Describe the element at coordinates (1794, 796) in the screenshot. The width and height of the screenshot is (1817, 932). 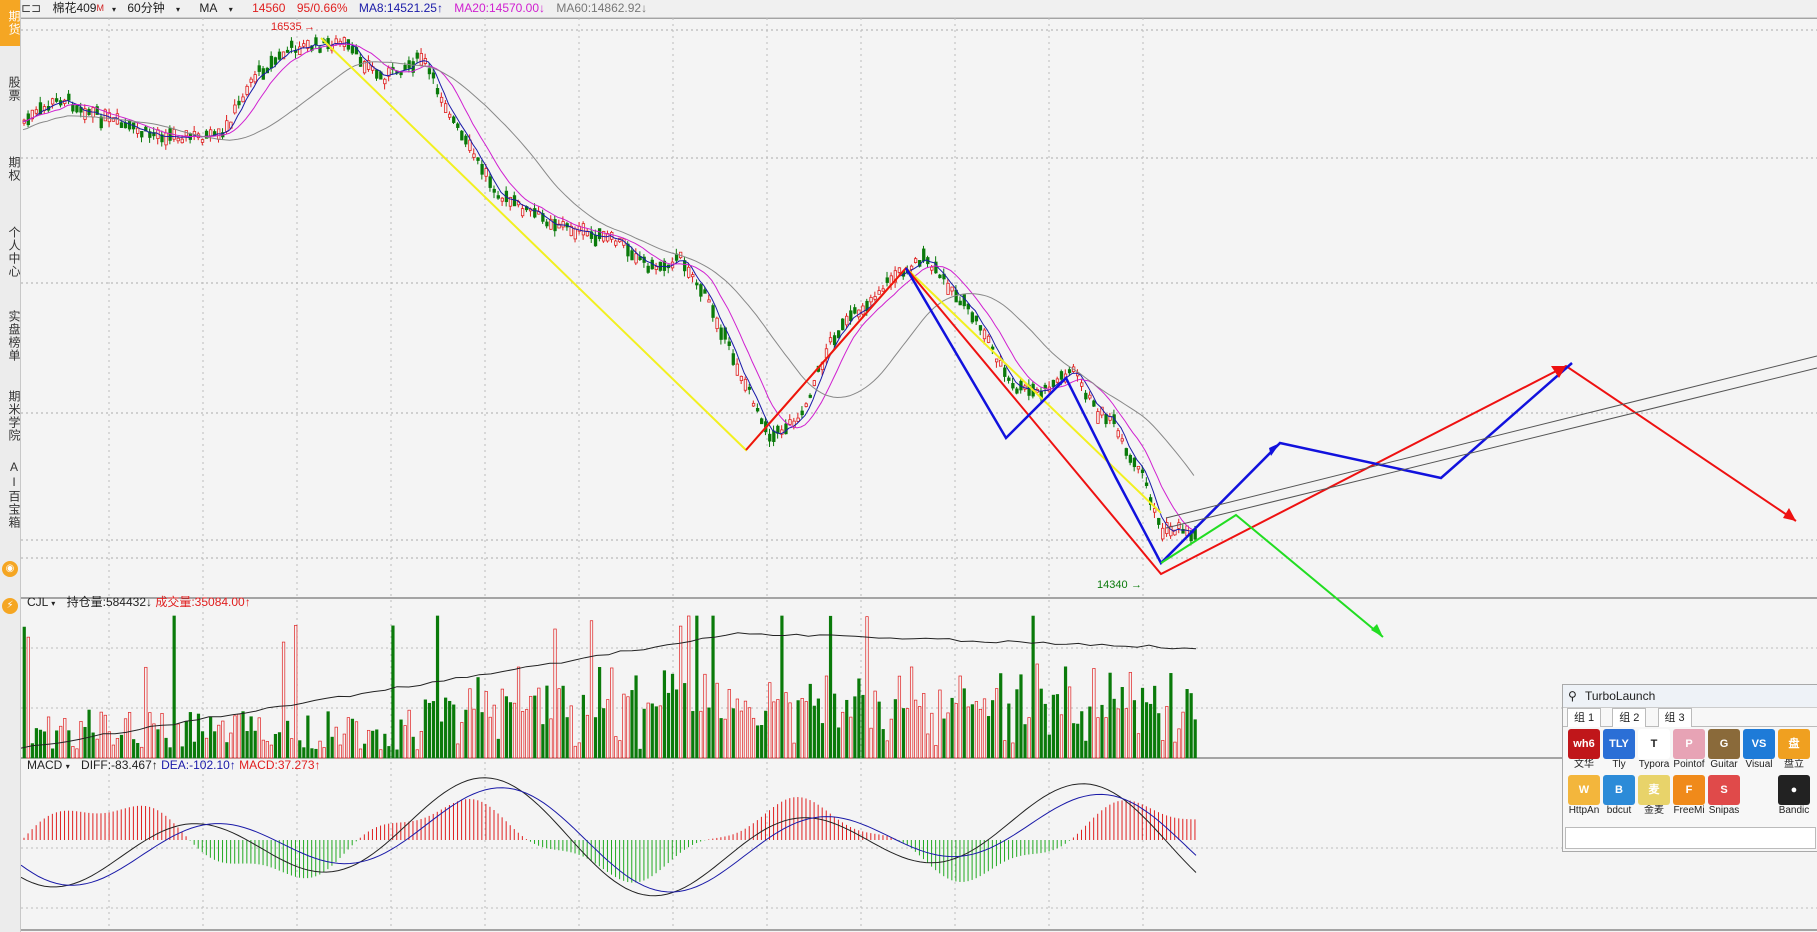
I see `app-bandic-launcher: ● Bandic` at that location.